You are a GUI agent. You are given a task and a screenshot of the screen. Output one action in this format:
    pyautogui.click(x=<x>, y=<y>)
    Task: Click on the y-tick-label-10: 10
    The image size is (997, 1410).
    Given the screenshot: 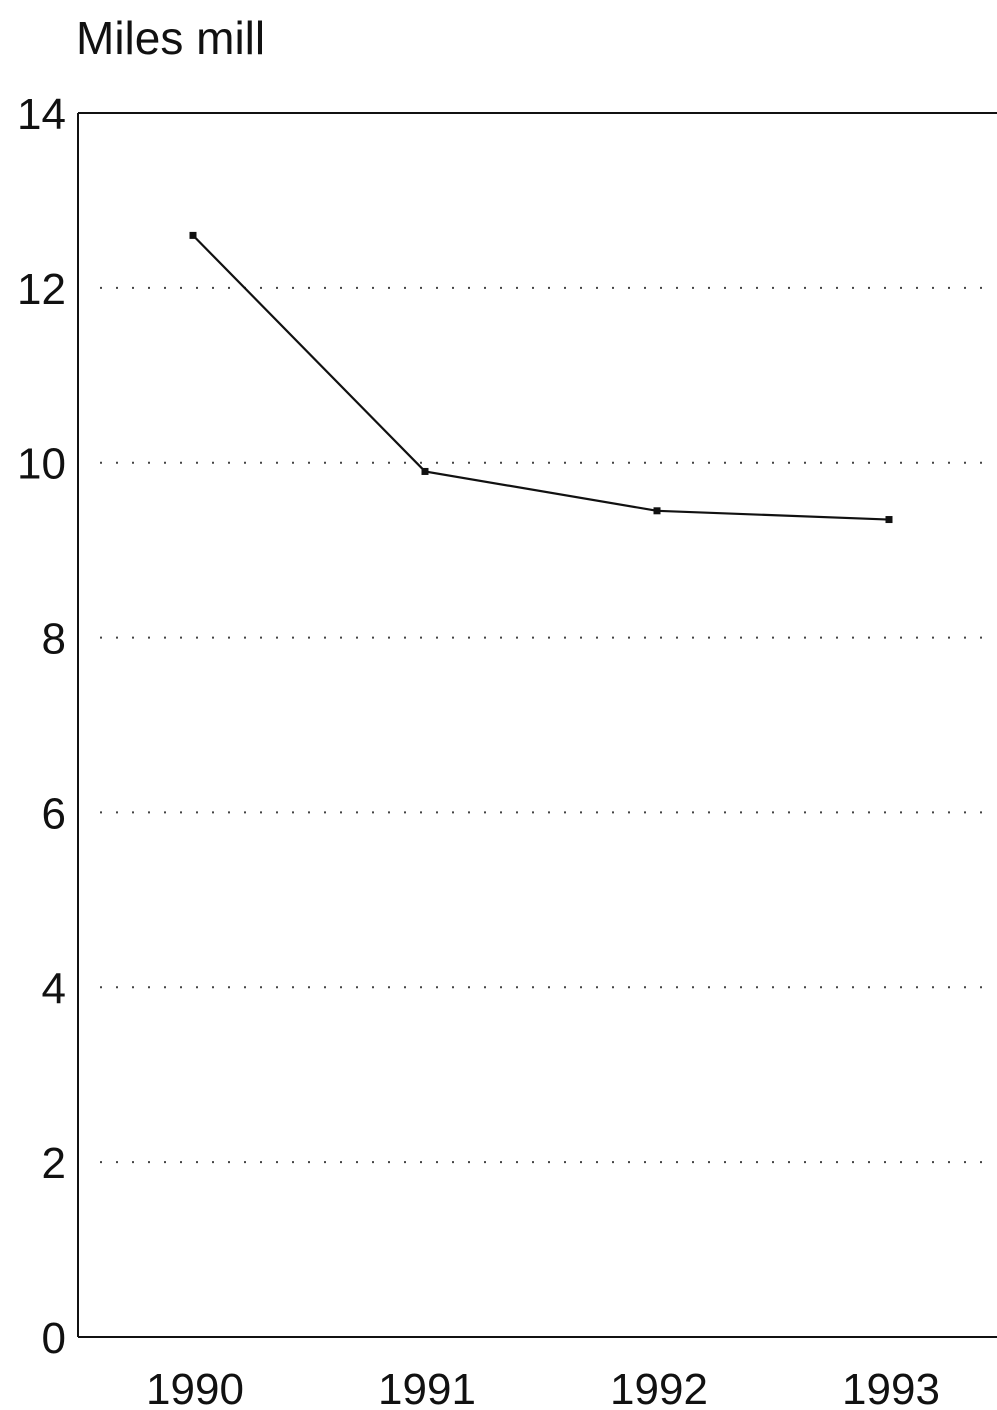 What is the action you would take?
    pyautogui.click(x=41, y=464)
    